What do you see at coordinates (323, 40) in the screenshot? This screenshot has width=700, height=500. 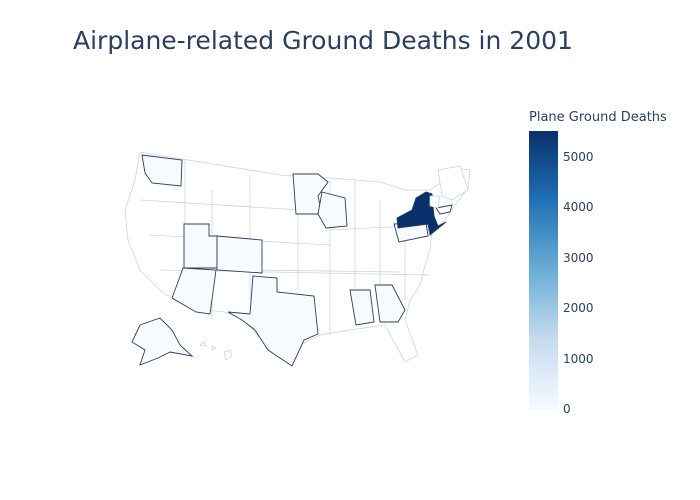 I see `chart-title: Airplane-related Ground Deaths in 2001` at bounding box center [323, 40].